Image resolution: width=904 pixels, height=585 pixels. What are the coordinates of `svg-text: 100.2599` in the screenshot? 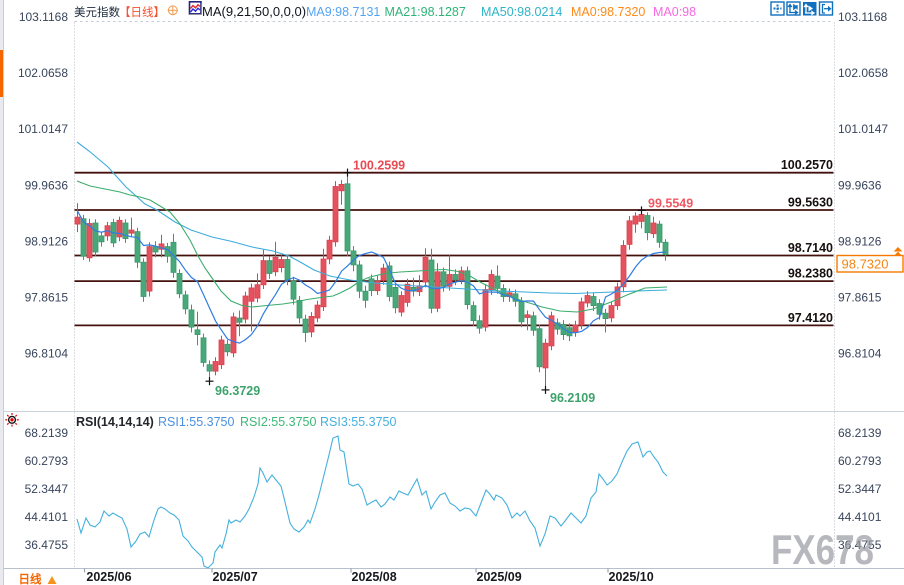 It's located at (379, 166).